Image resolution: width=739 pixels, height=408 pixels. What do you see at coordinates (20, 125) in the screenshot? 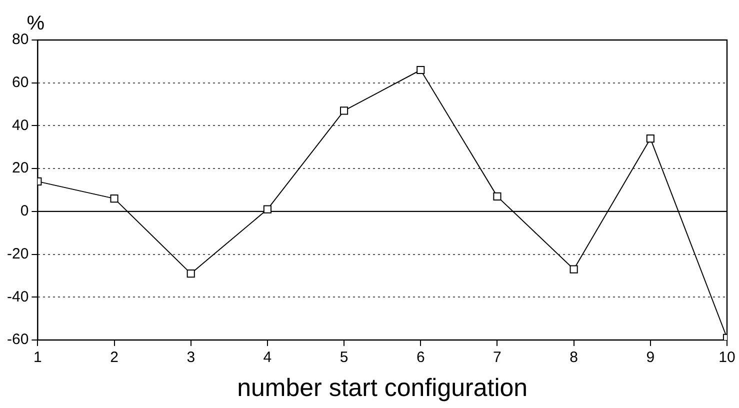
I see `y-tick-label: 40` at bounding box center [20, 125].